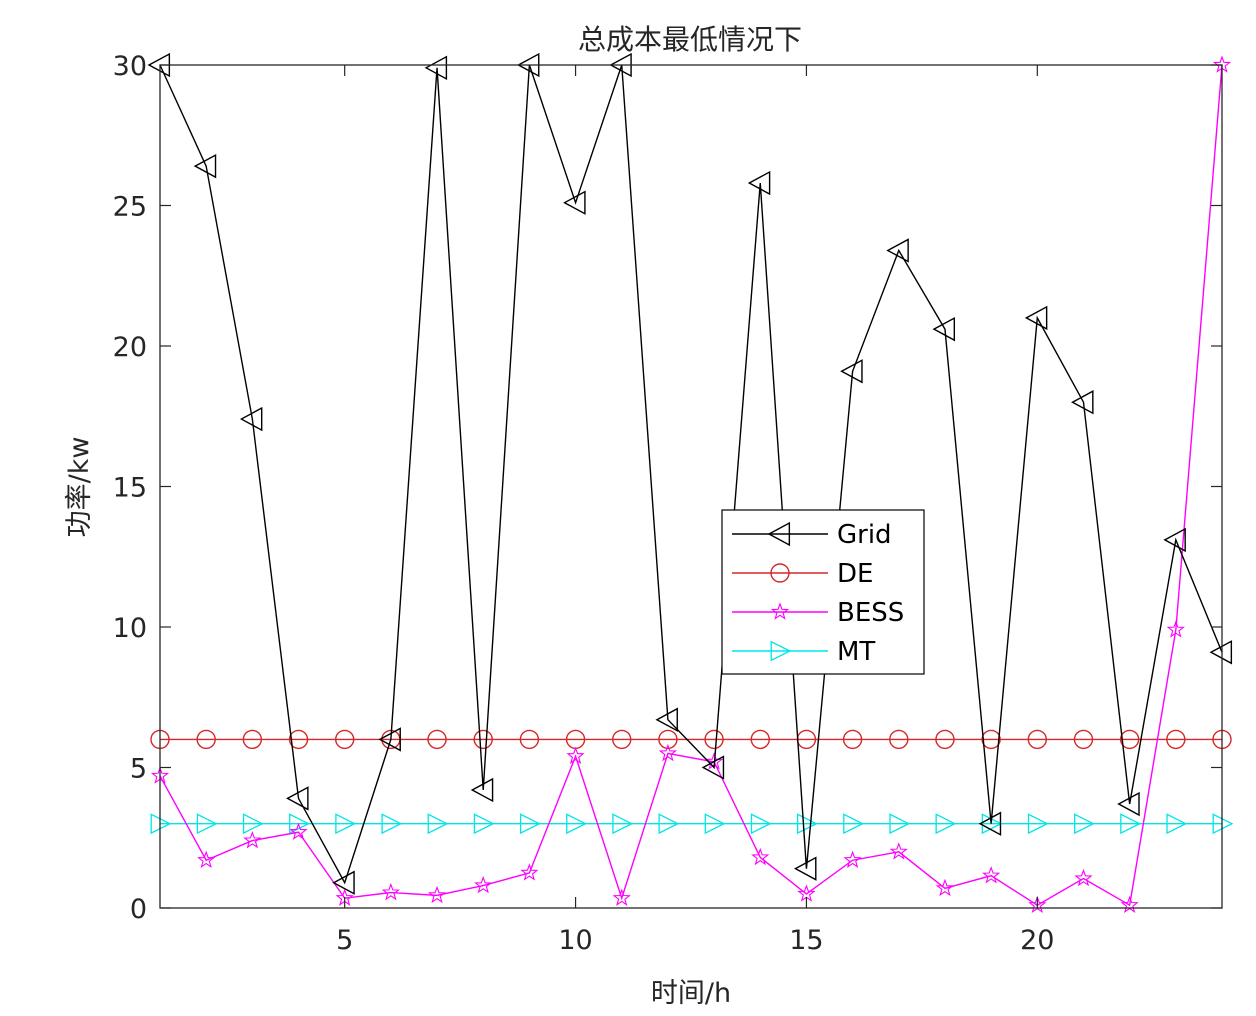  I want to click on legend-item-de: DE, so click(802, 574).